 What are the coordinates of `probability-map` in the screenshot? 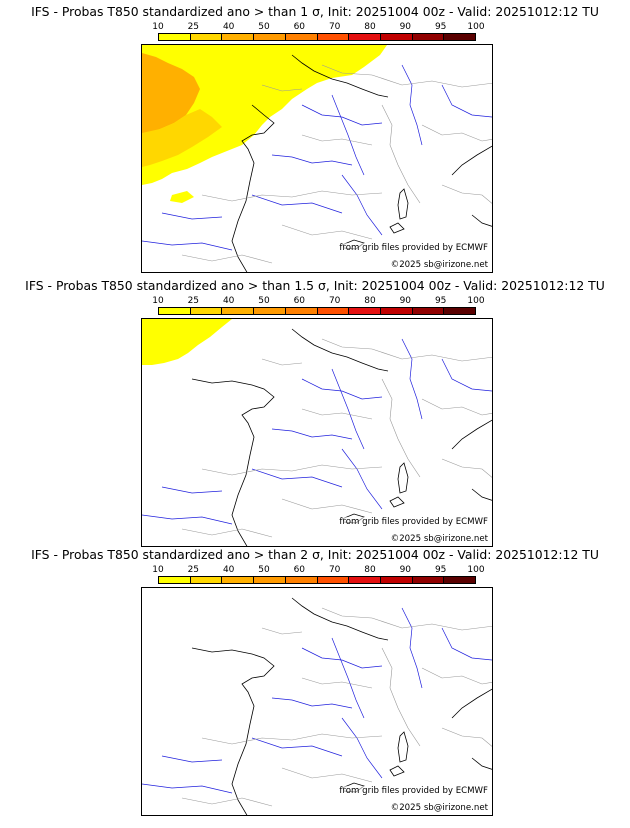 It's located at (317, 706).